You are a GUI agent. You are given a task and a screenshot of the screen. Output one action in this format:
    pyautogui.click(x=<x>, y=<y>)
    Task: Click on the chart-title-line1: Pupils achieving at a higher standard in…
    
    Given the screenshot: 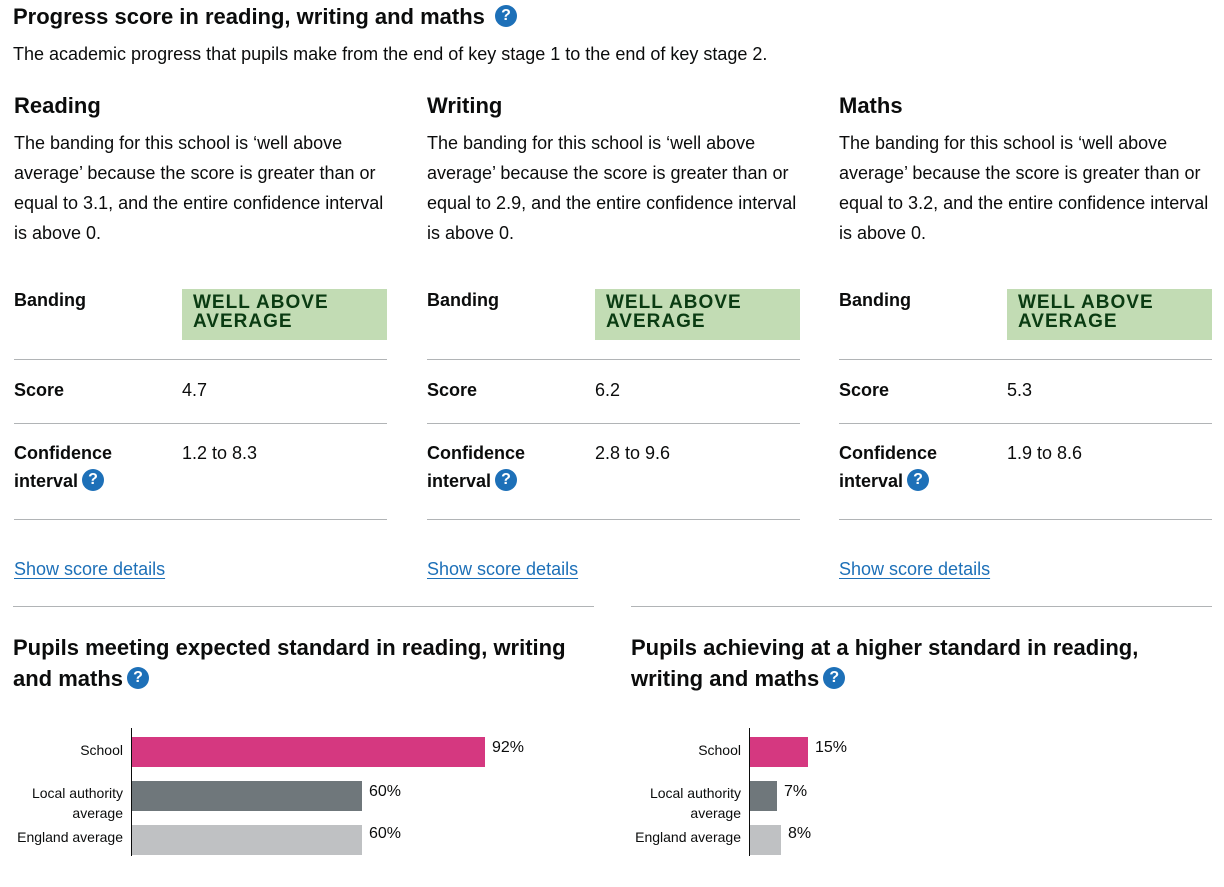 What is the action you would take?
    pyautogui.click(x=885, y=647)
    